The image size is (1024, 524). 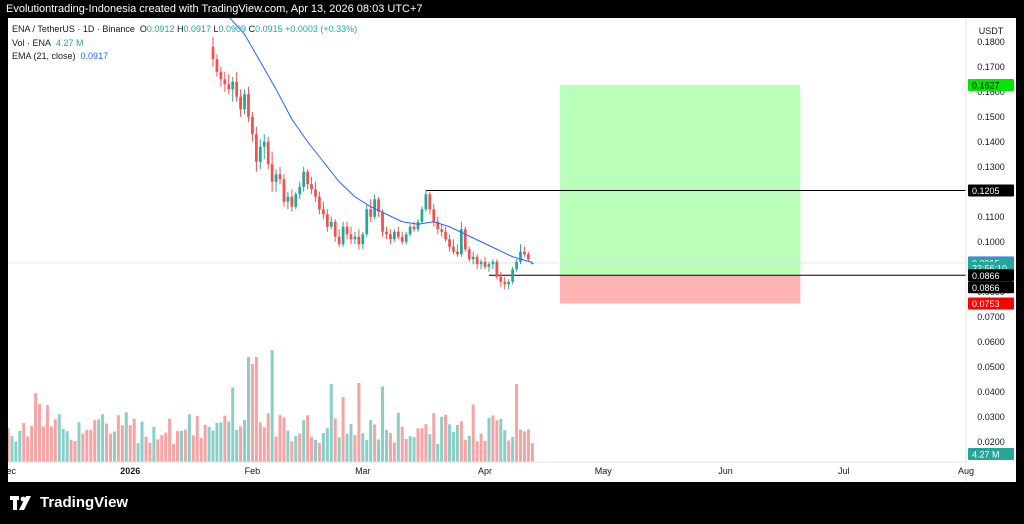 I want to click on price-tick-label: 0.1800, so click(x=991, y=42).